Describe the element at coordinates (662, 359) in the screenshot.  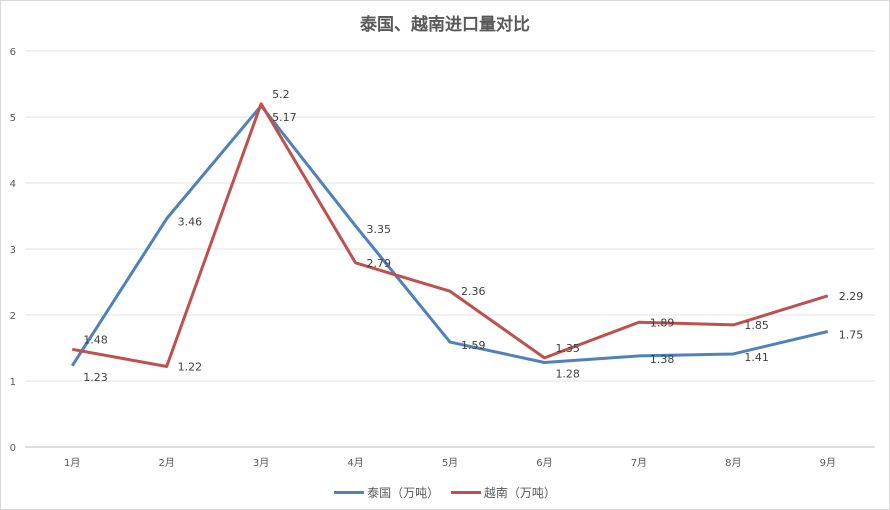
I see `data-label: 1.38` at that location.